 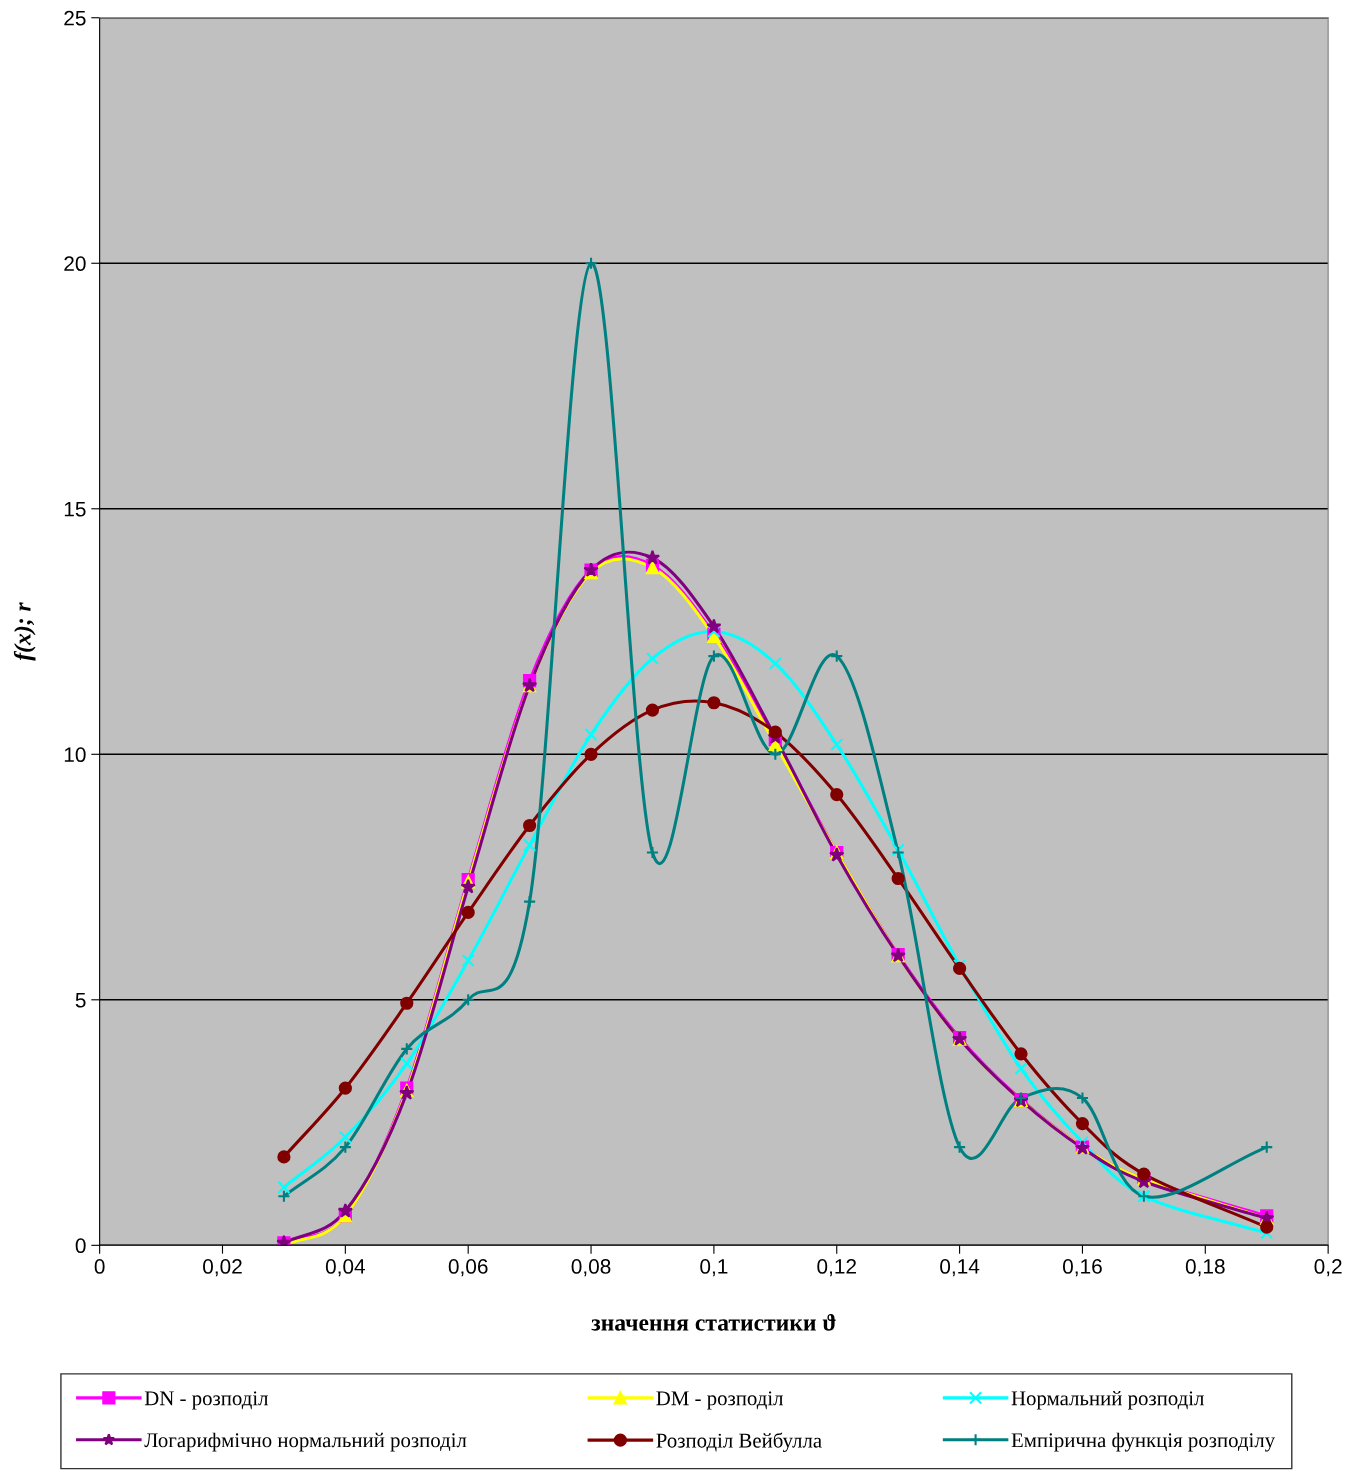 I want to click on y-tick-label: 5, so click(x=80, y=1000).